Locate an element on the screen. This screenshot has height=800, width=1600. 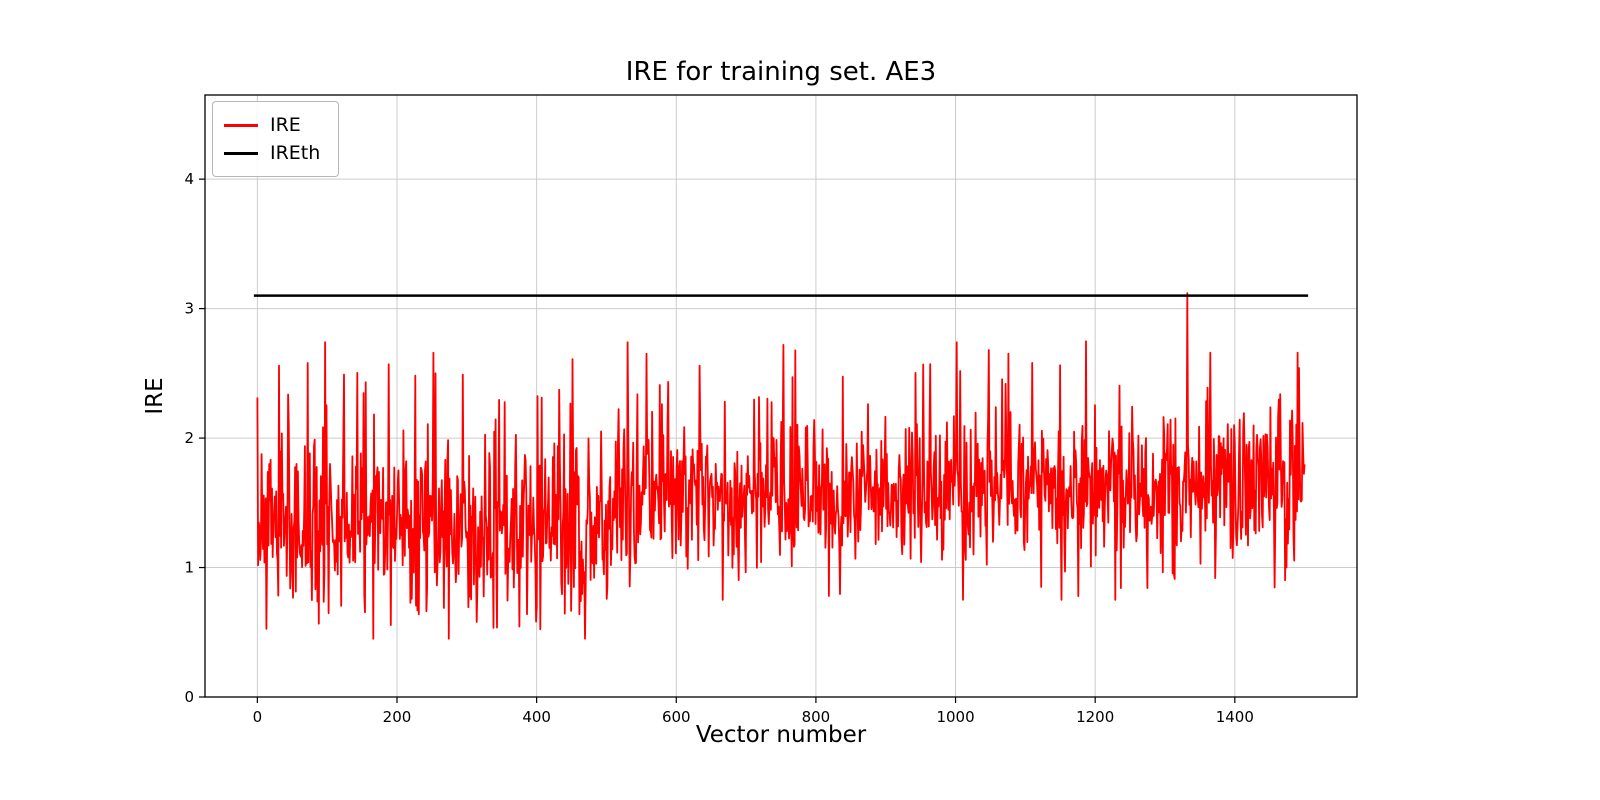
legend: IRE IREth is located at coordinates (276, 139).